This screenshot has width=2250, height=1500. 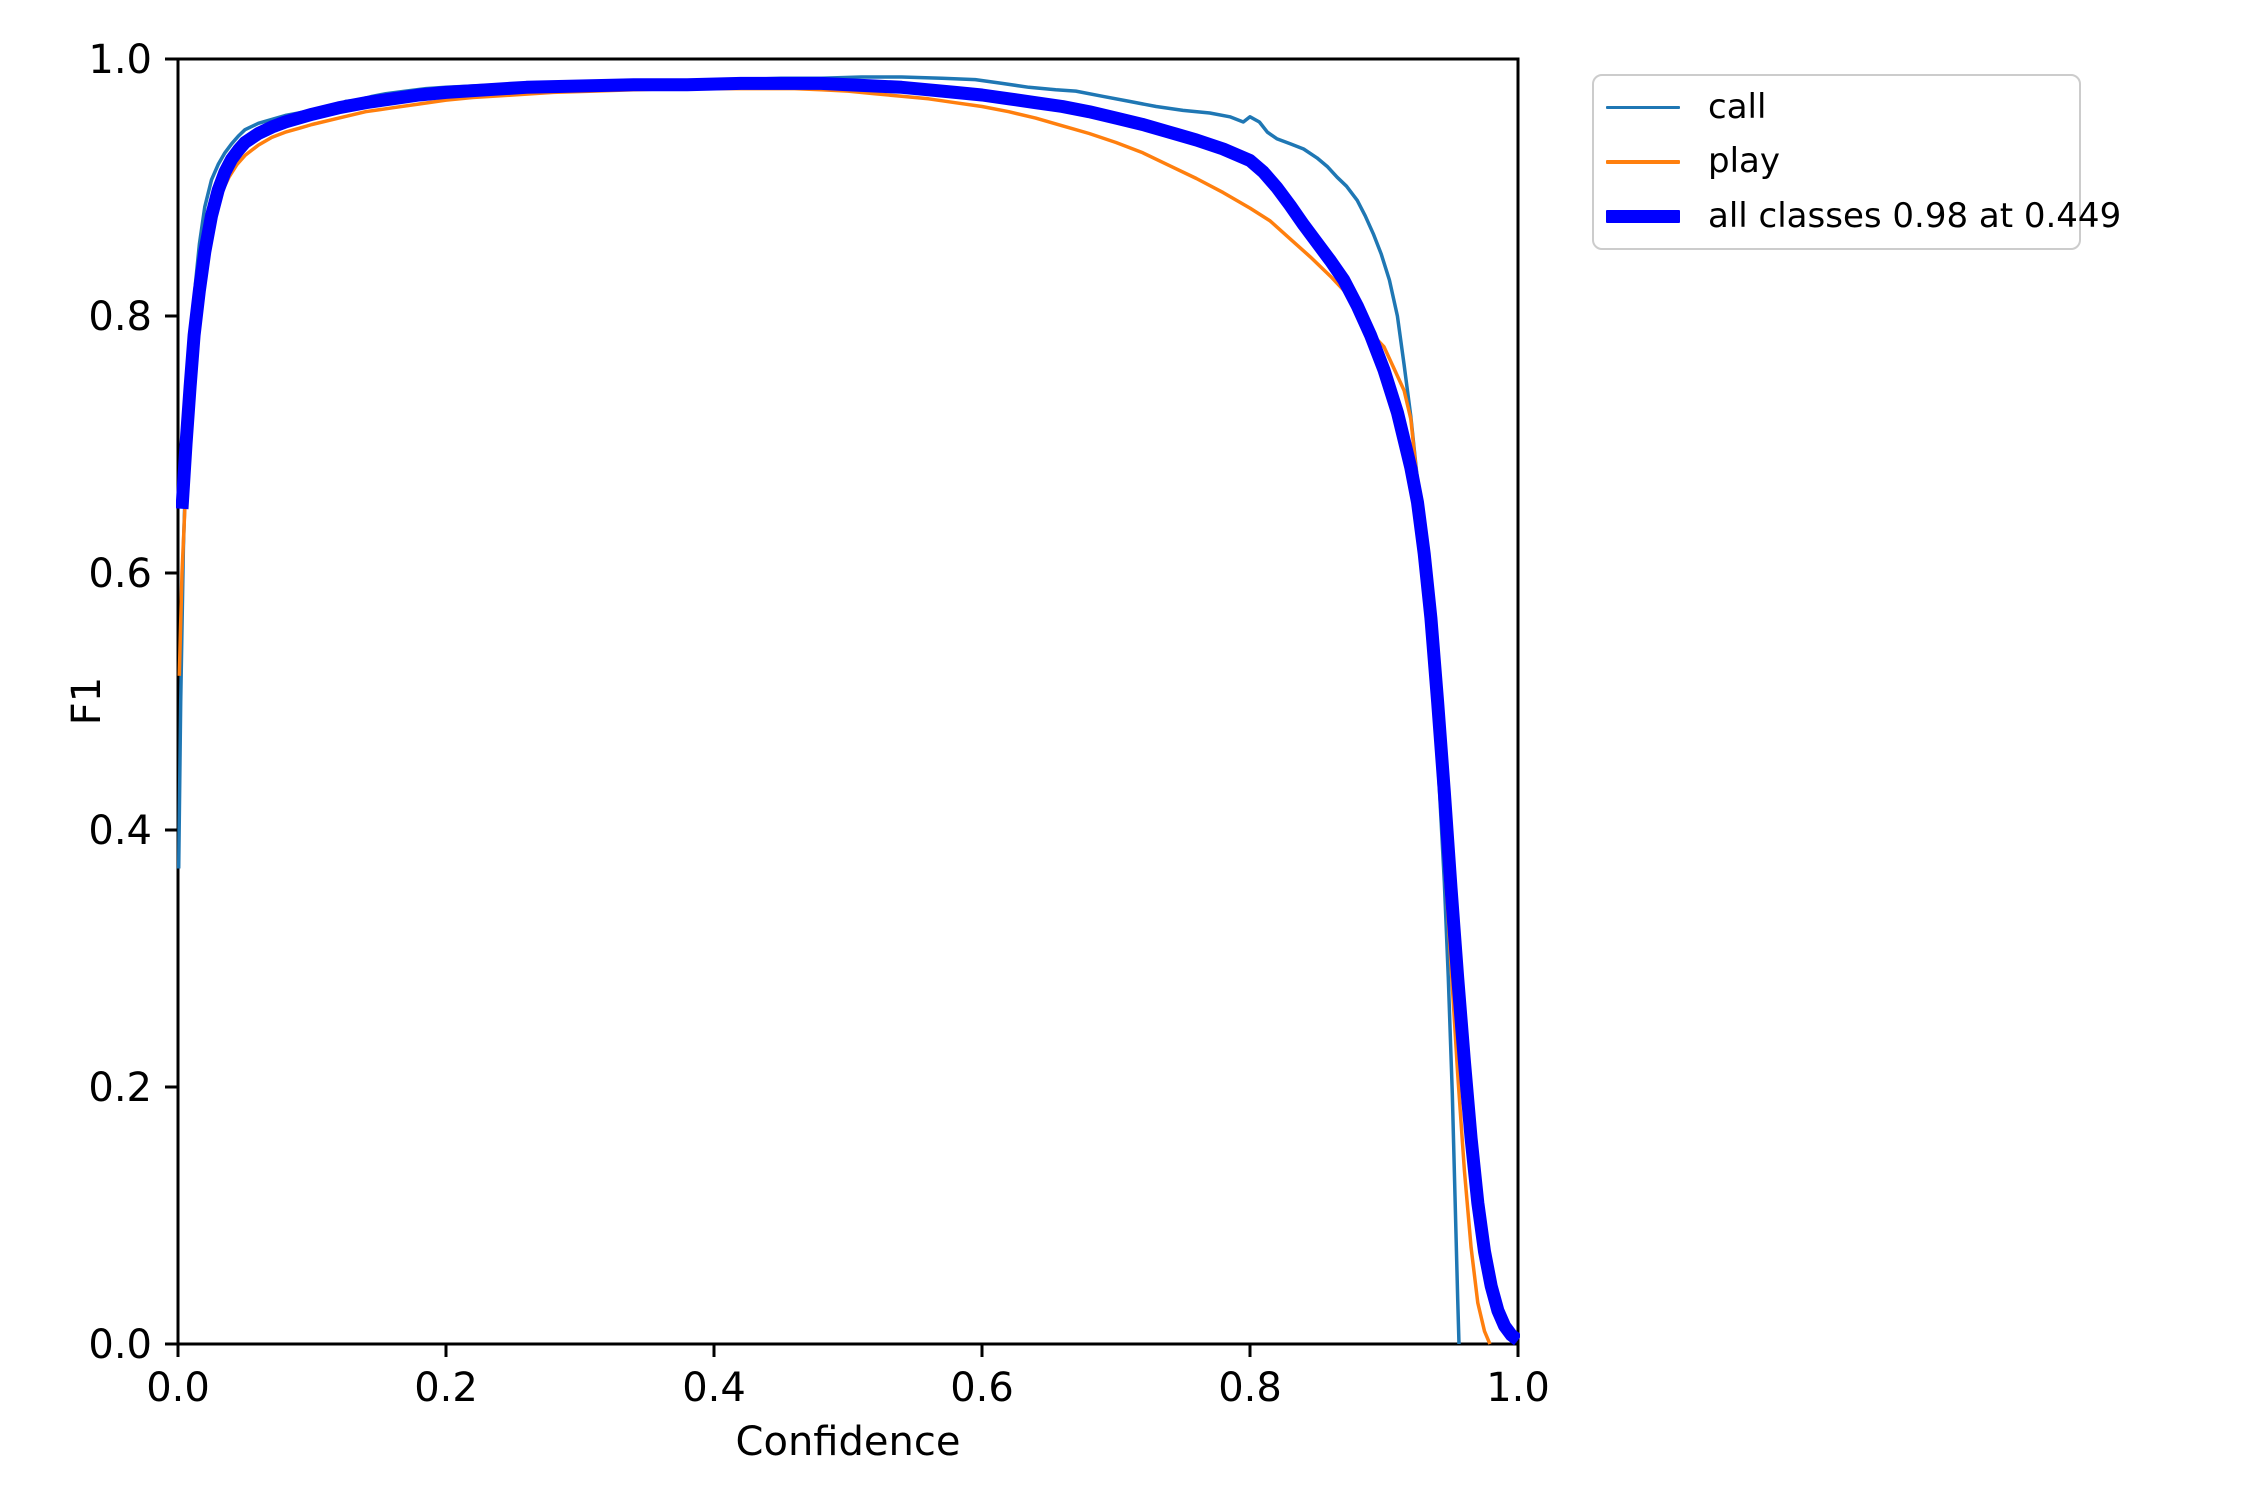 What do you see at coordinates (1835, 107) in the screenshot?
I see `legend-item-call: call` at bounding box center [1835, 107].